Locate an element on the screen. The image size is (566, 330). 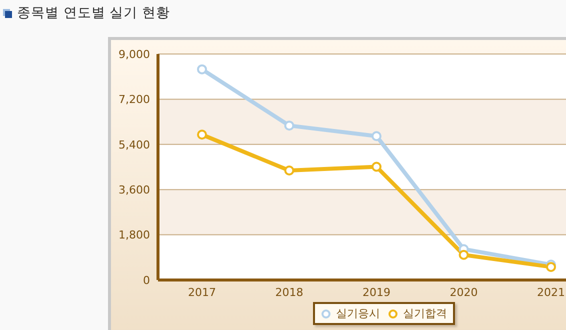
legend-label: 실기응시 is located at coordinates (358, 313).